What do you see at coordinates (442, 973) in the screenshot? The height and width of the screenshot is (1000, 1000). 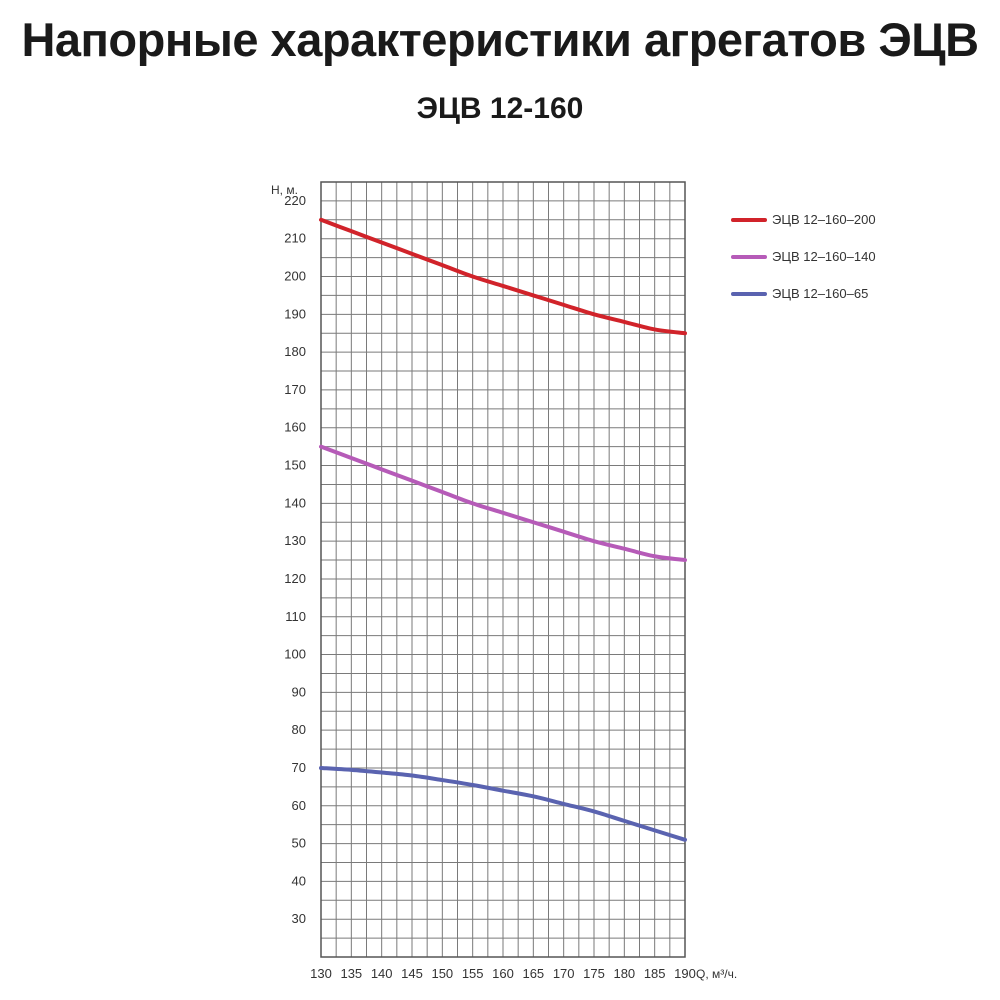 I see `x-tick-label: 150` at bounding box center [442, 973].